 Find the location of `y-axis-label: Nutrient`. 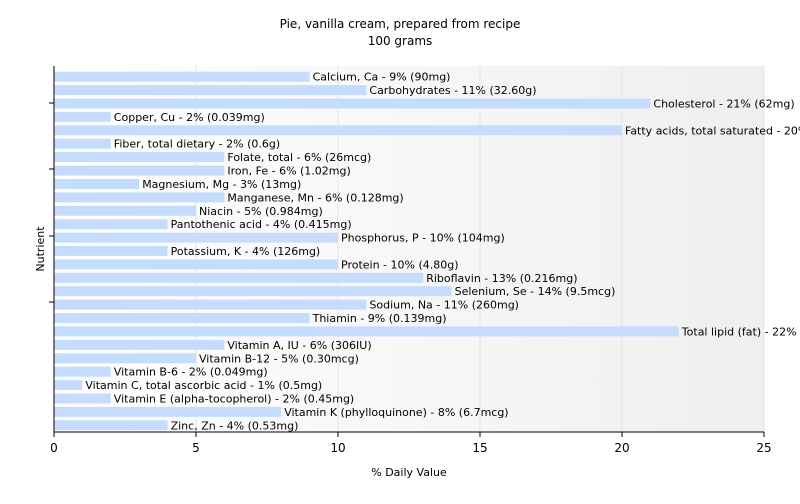

y-axis-label: Nutrient is located at coordinates (40, 249).